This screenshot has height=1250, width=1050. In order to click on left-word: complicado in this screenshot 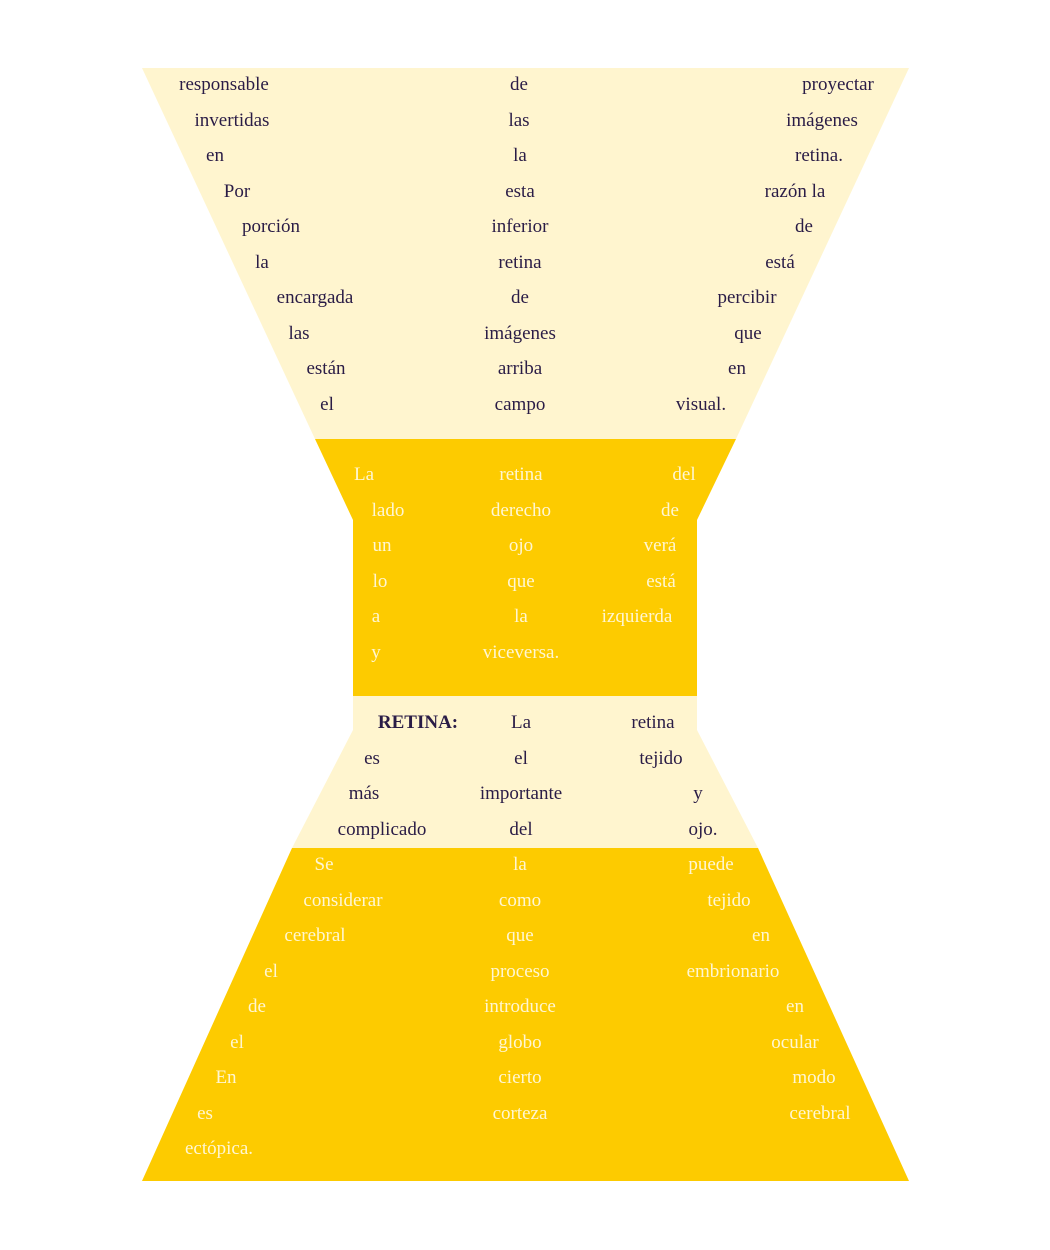, I will do `click(382, 829)`.